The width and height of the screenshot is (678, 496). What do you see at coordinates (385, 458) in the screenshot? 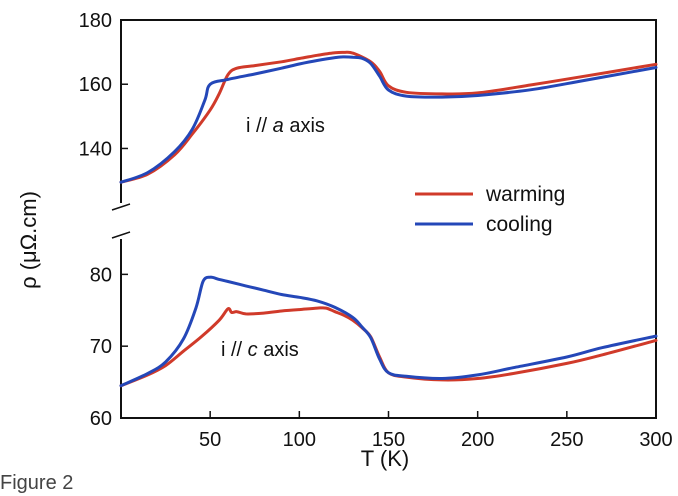
I see `x-axis-title: T (K)` at bounding box center [385, 458].